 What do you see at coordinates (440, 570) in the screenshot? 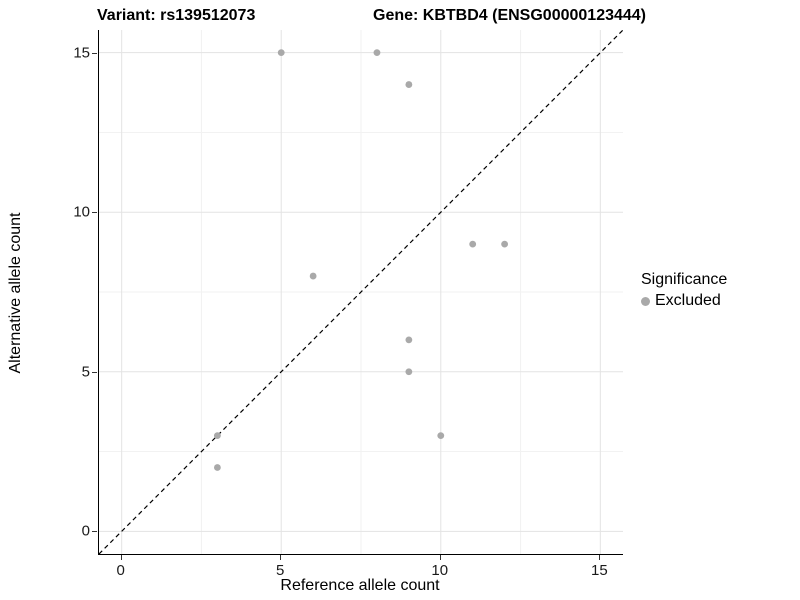
I see `x-tick-label: 10` at bounding box center [440, 570].